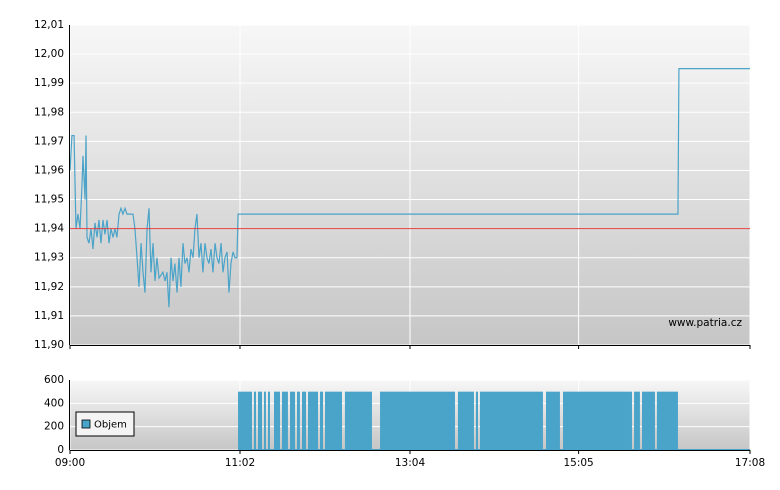 The image size is (780, 490). What do you see at coordinates (578, 463) in the screenshot?
I see `x-tick-label: 15:05` at bounding box center [578, 463].